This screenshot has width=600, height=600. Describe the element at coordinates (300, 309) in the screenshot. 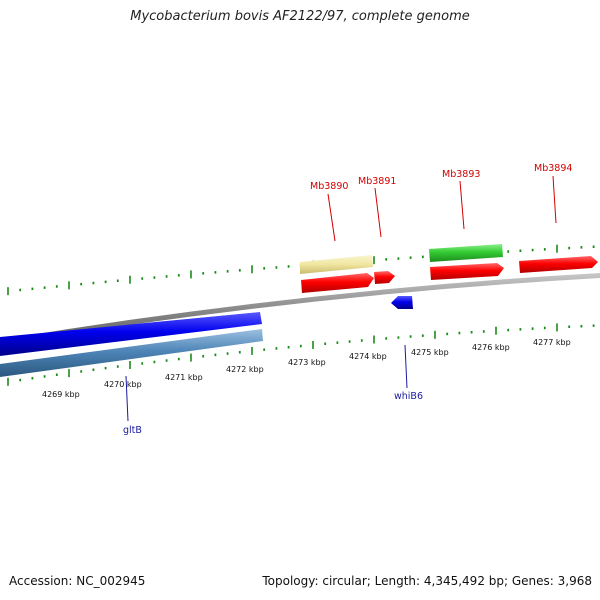

I see `genome-backbone` at that location.